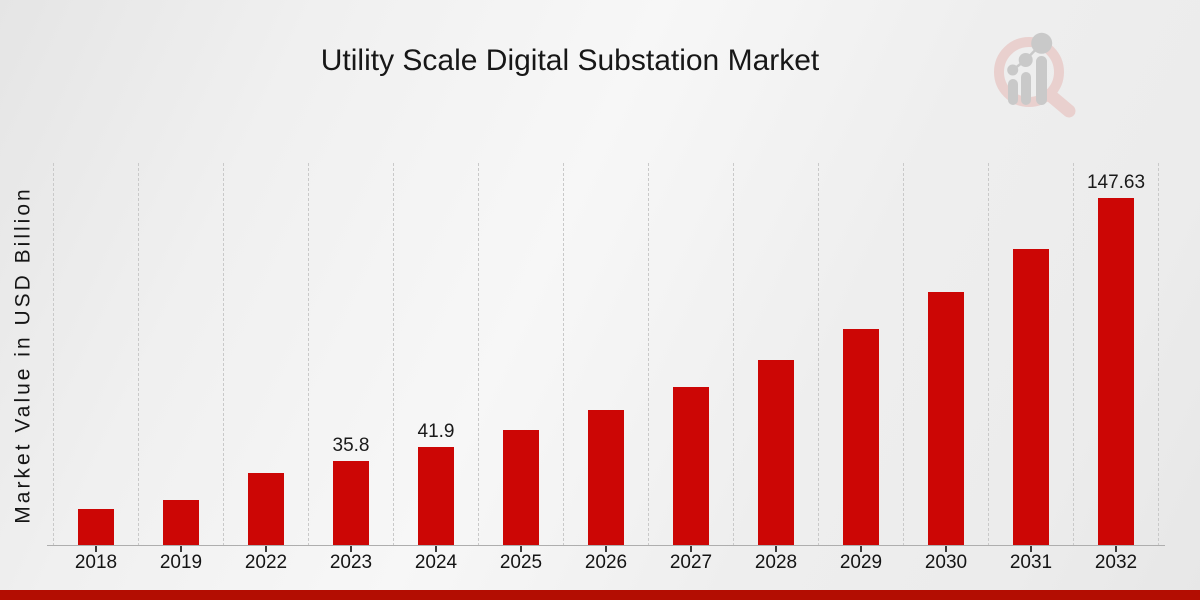  What do you see at coordinates (861, 562) in the screenshot?
I see `x-axis-label-2029: 2029` at bounding box center [861, 562].